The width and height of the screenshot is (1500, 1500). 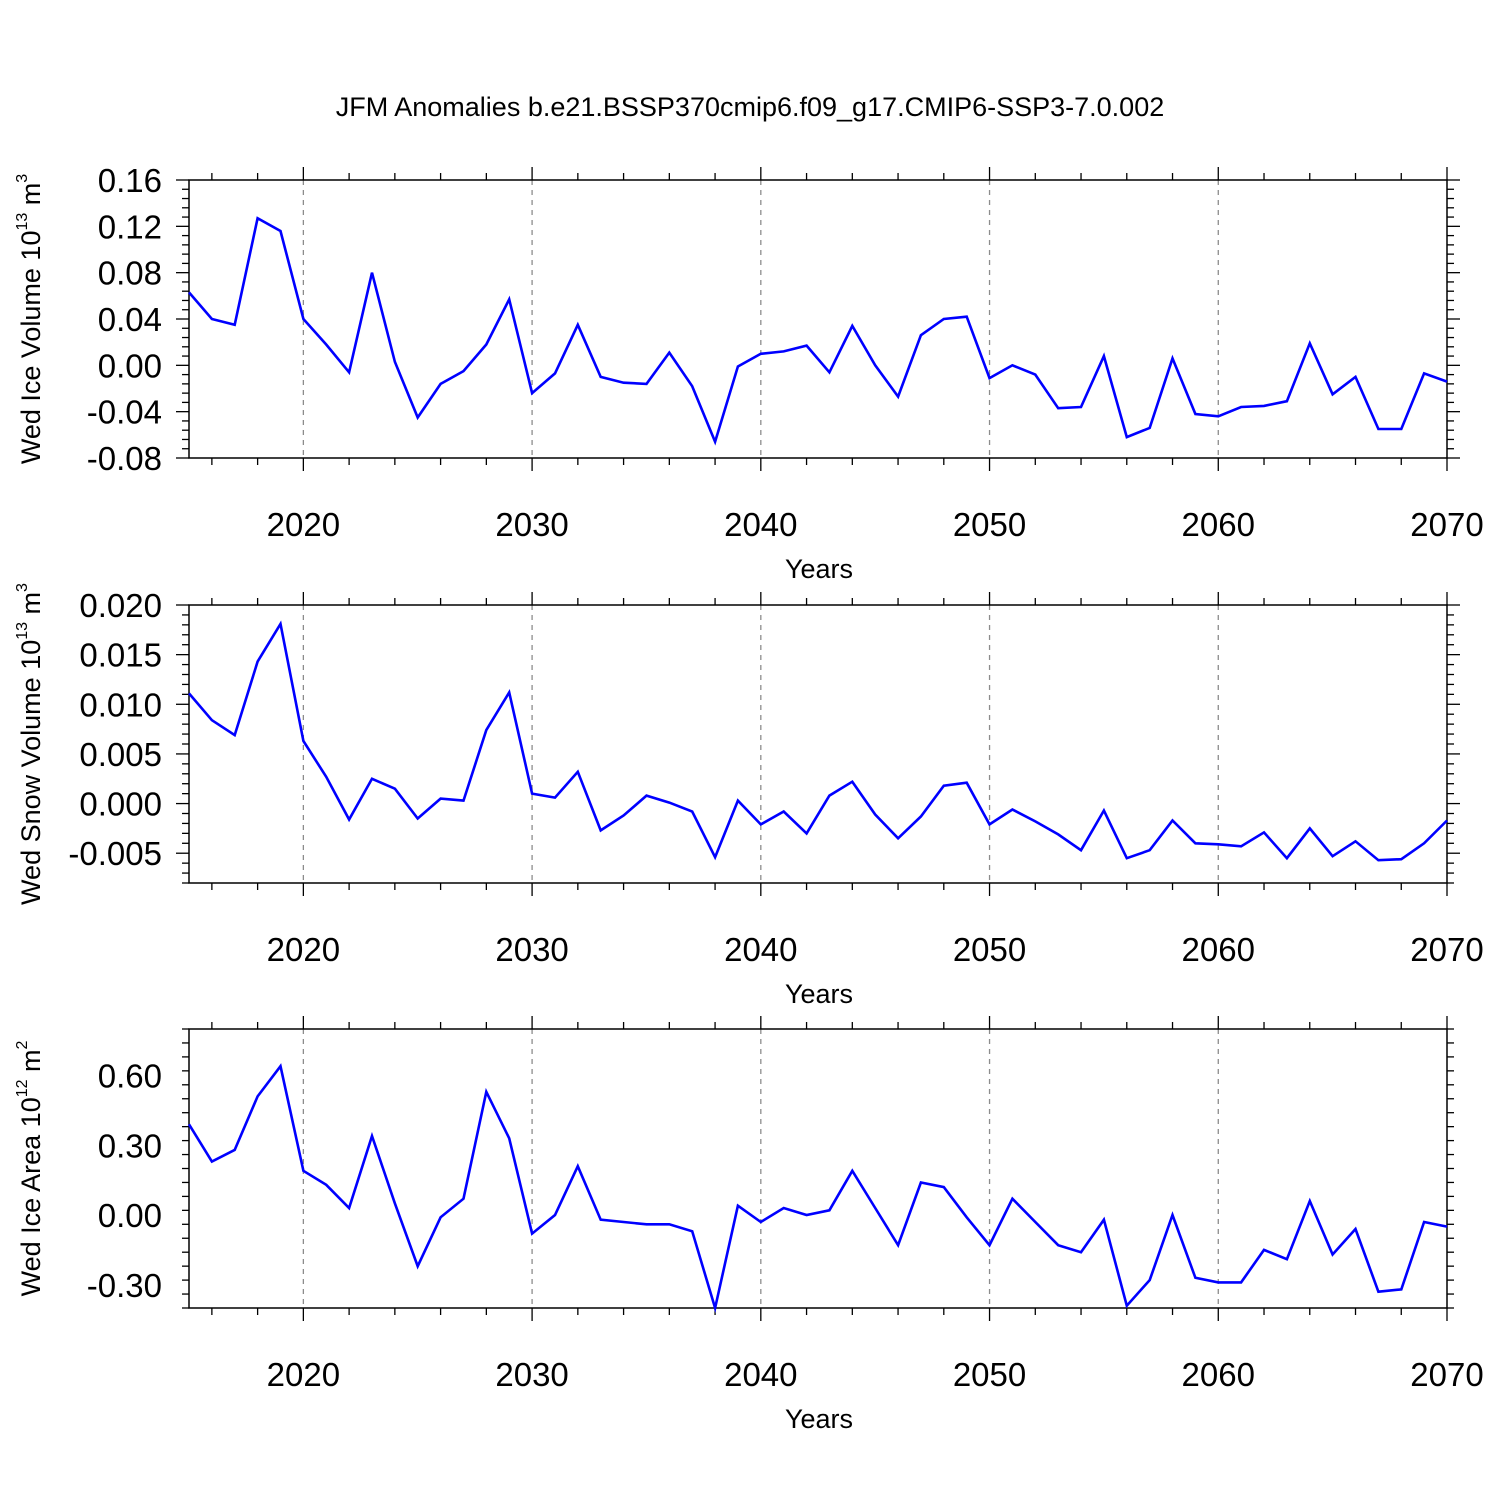 I want to click on y-tick-label: 0.60, so click(x=130, y=1076).